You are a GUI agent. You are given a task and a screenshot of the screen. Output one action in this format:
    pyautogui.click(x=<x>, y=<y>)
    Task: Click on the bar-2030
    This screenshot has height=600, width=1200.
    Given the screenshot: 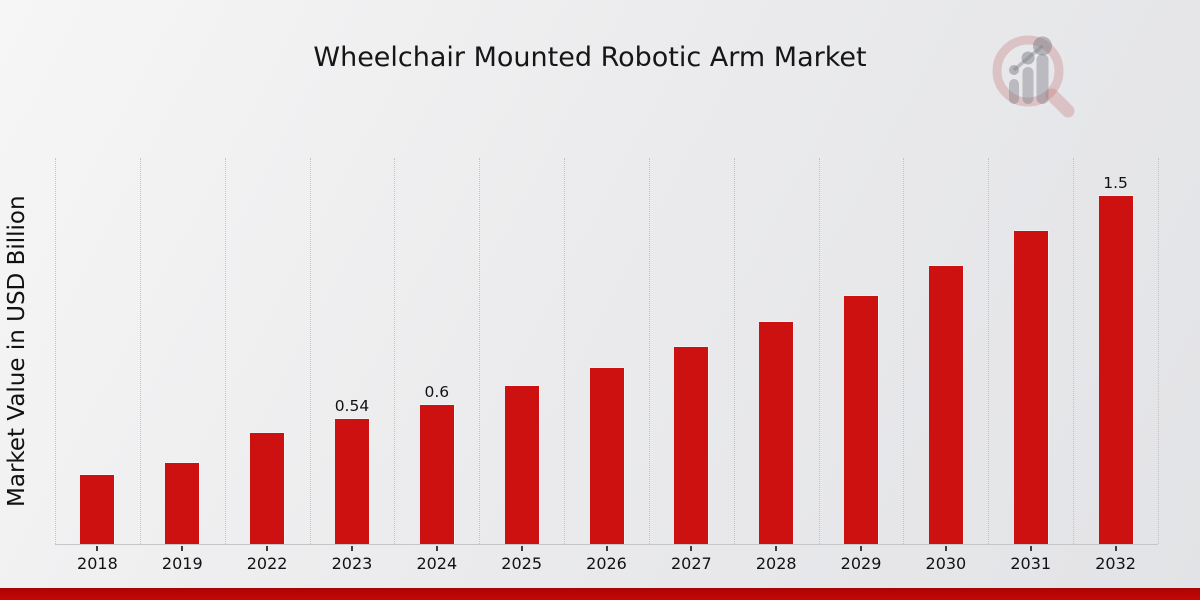 What is the action you would take?
    pyautogui.click(x=945, y=404)
    